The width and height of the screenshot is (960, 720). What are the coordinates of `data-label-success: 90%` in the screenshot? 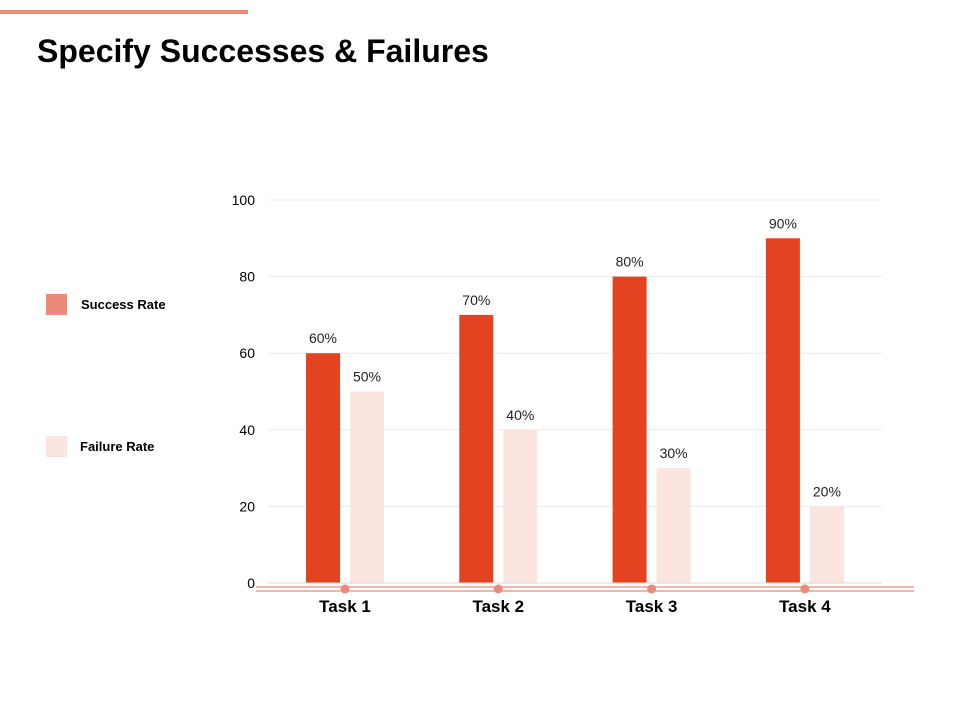 It's located at (783, 223).